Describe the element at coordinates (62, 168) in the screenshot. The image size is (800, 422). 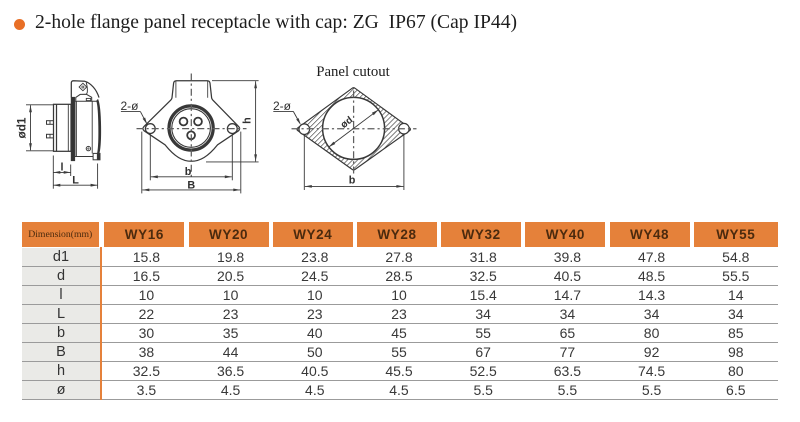
I see `svg-text: l` at that location.